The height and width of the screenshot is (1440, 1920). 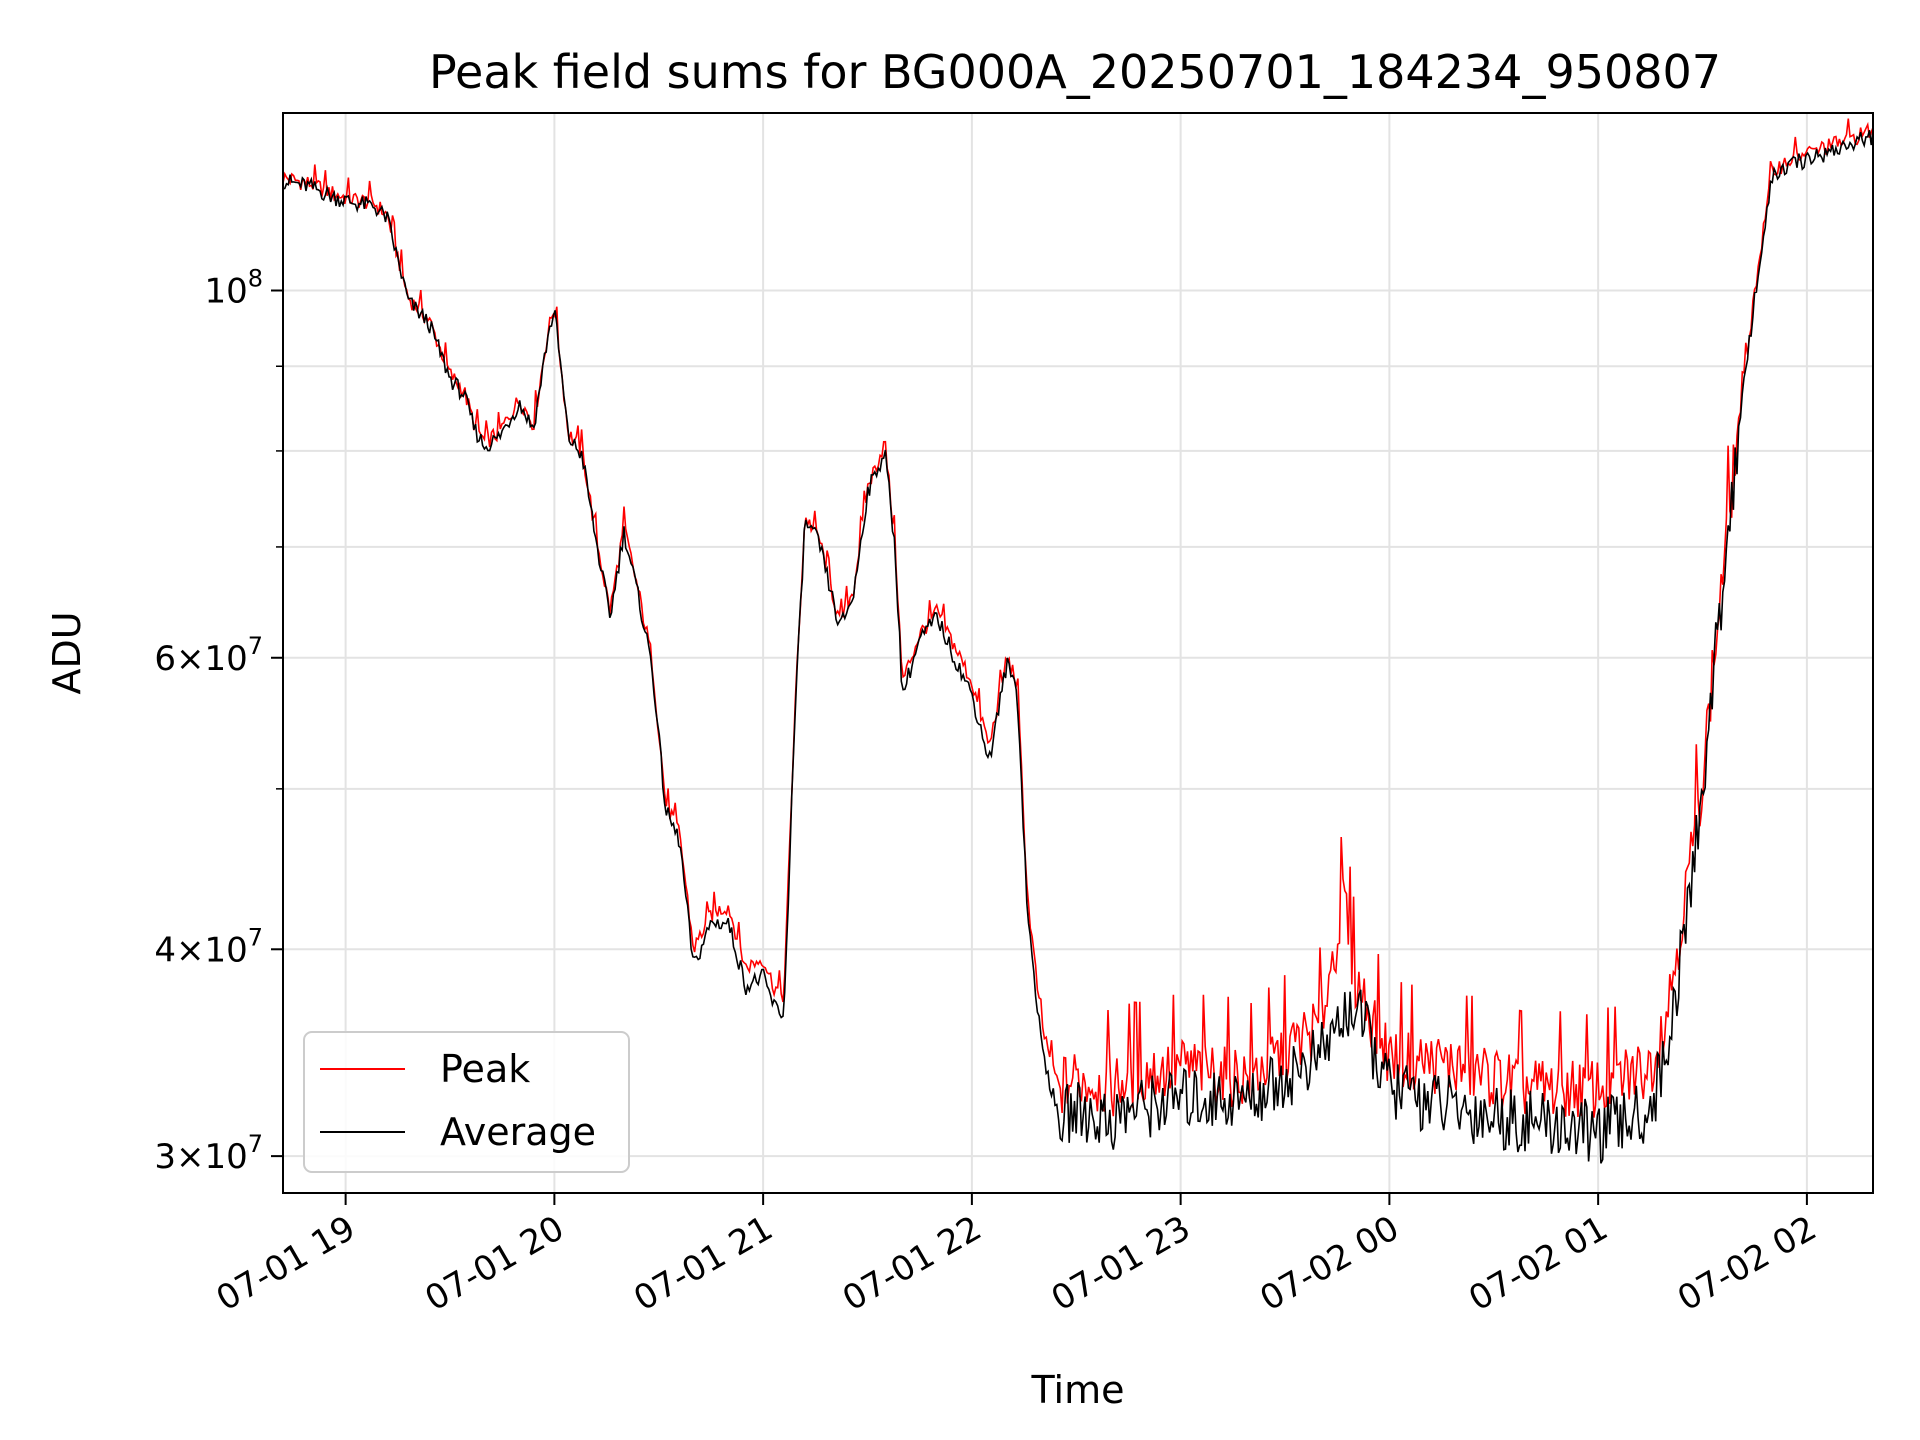 I want to click on x-axis-label: Time, so click(x=1078, y=1390).